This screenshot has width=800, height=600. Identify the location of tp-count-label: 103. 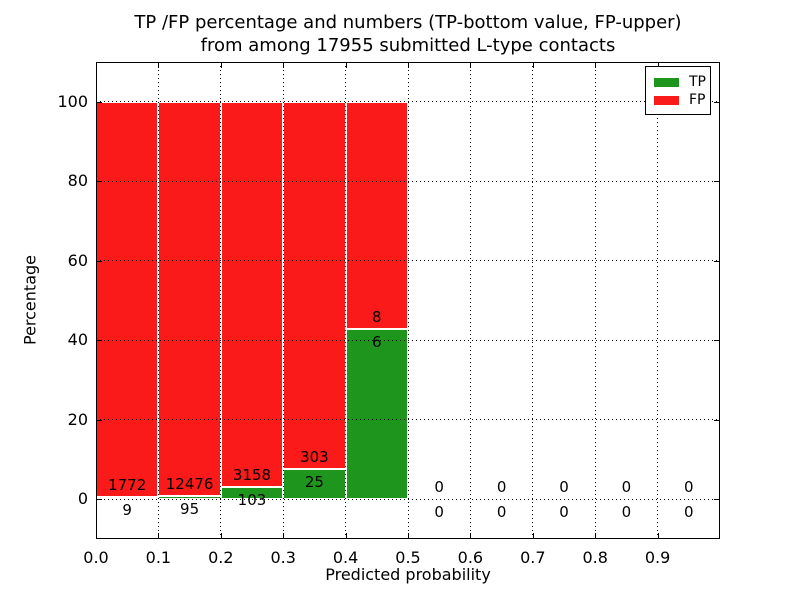
(252, 499).